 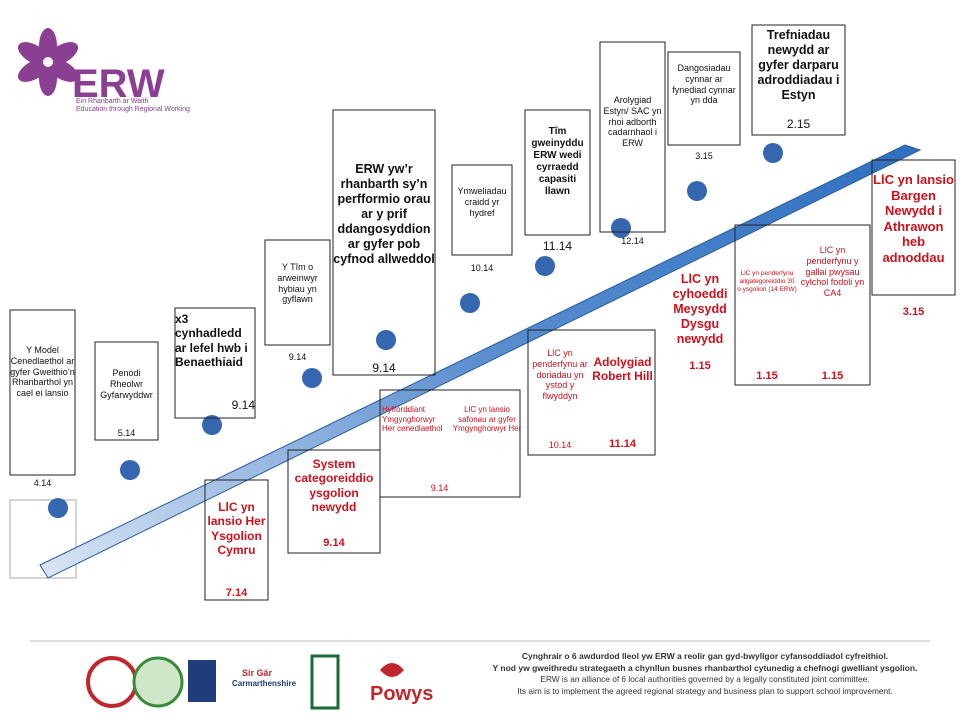 What do you see at coordinates (798, 124) in the screenshot?
I see `milestone-date: 2.15` at bounding box center [798, 124].